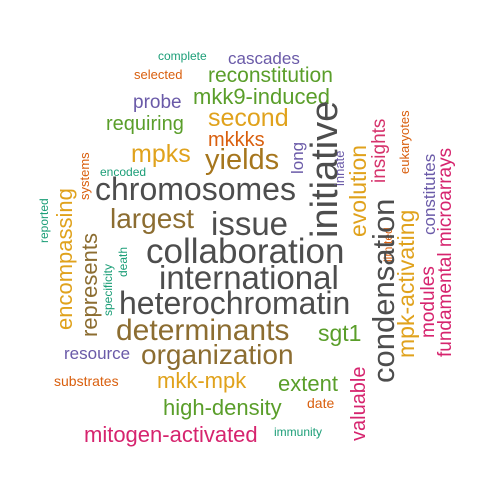 This screenshot has height=500, width=500. What do you see at coordinates (145, 124) in the screenshot?
I see `word-requiring: requiring` at bounding box center [145, 124].